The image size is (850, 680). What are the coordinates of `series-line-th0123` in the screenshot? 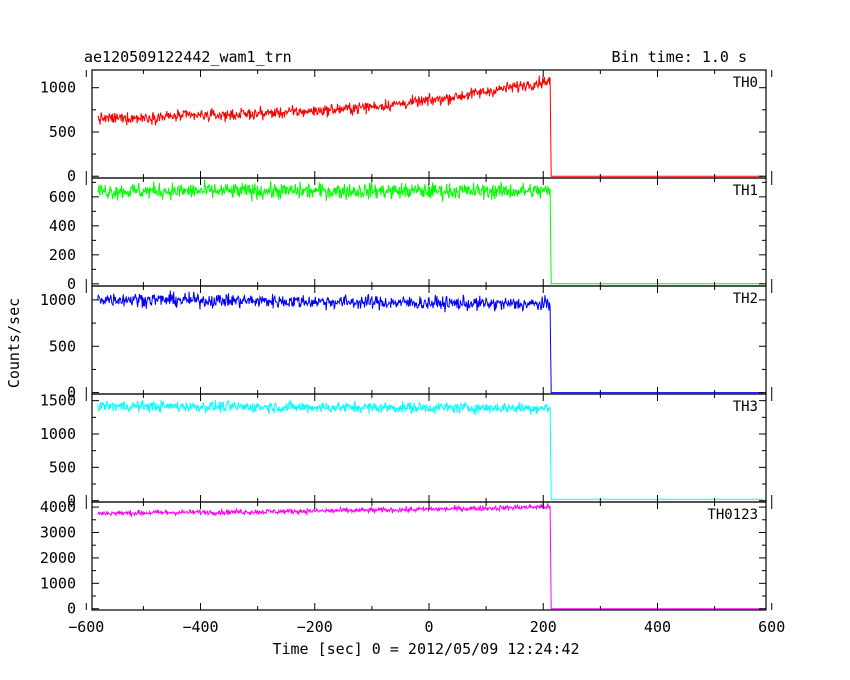 It's located at (430, 555).